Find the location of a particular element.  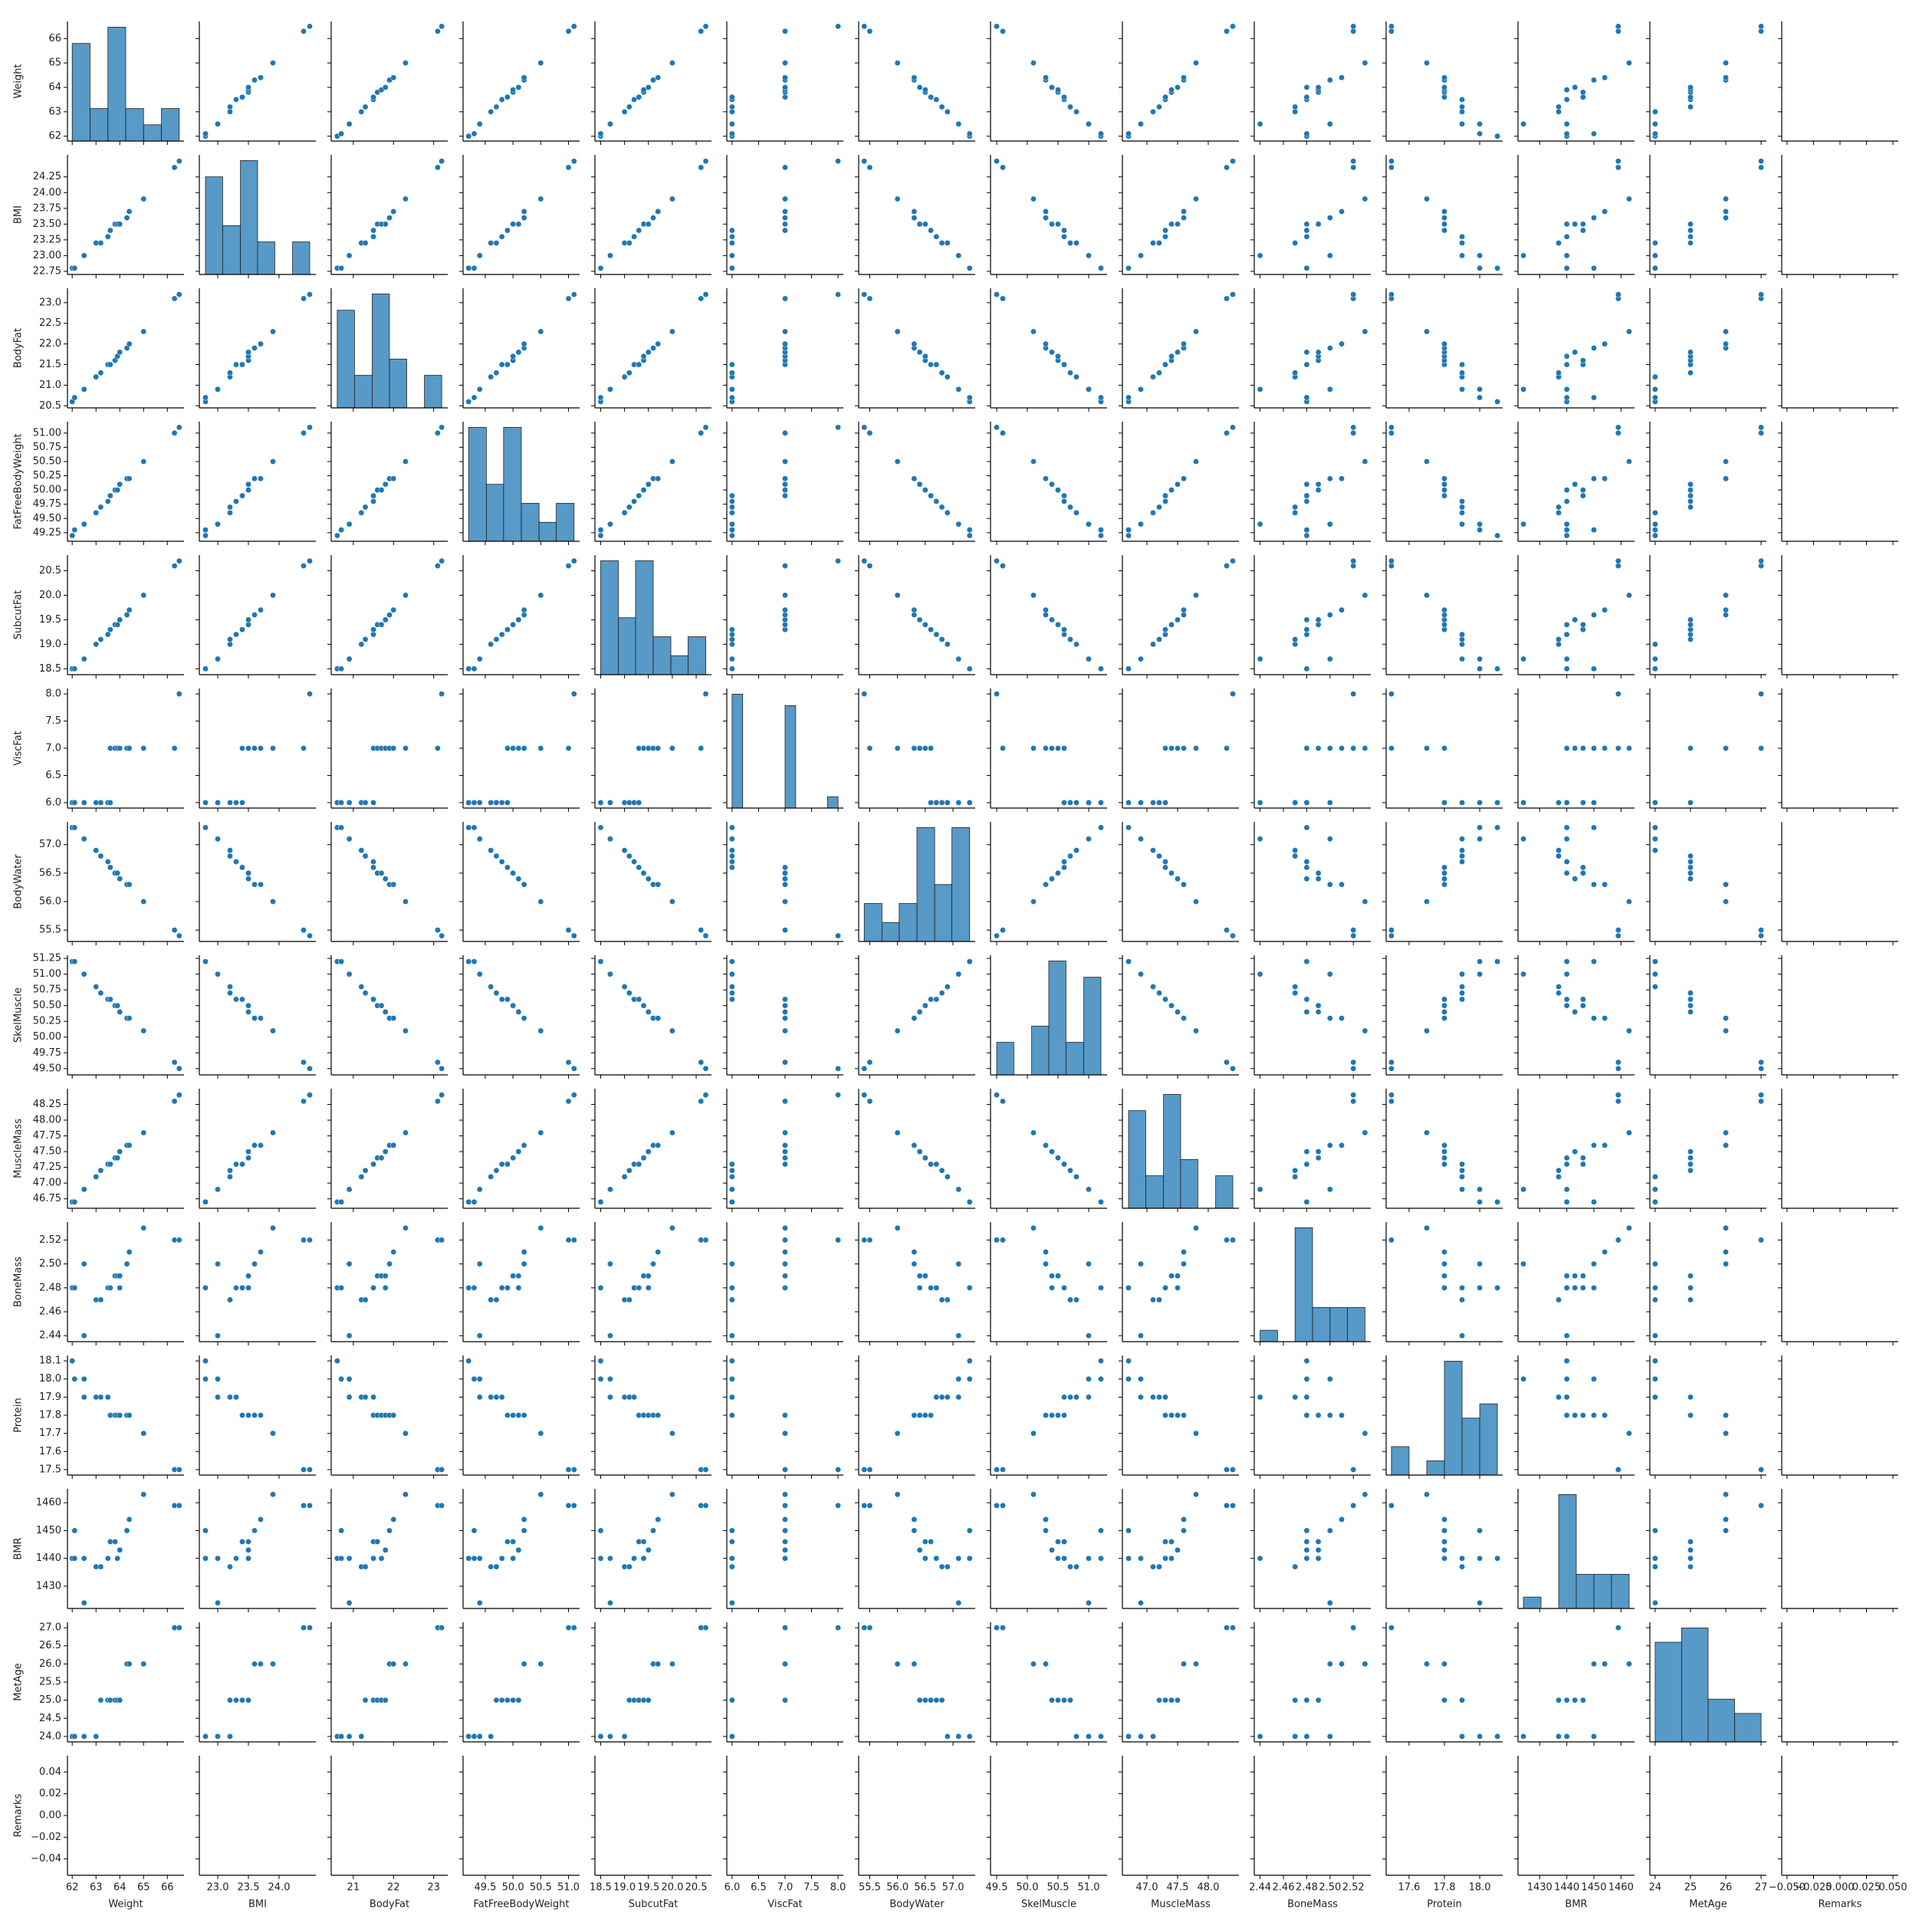

y-tick-label: 7.0 is located at coordinates (53, 749).